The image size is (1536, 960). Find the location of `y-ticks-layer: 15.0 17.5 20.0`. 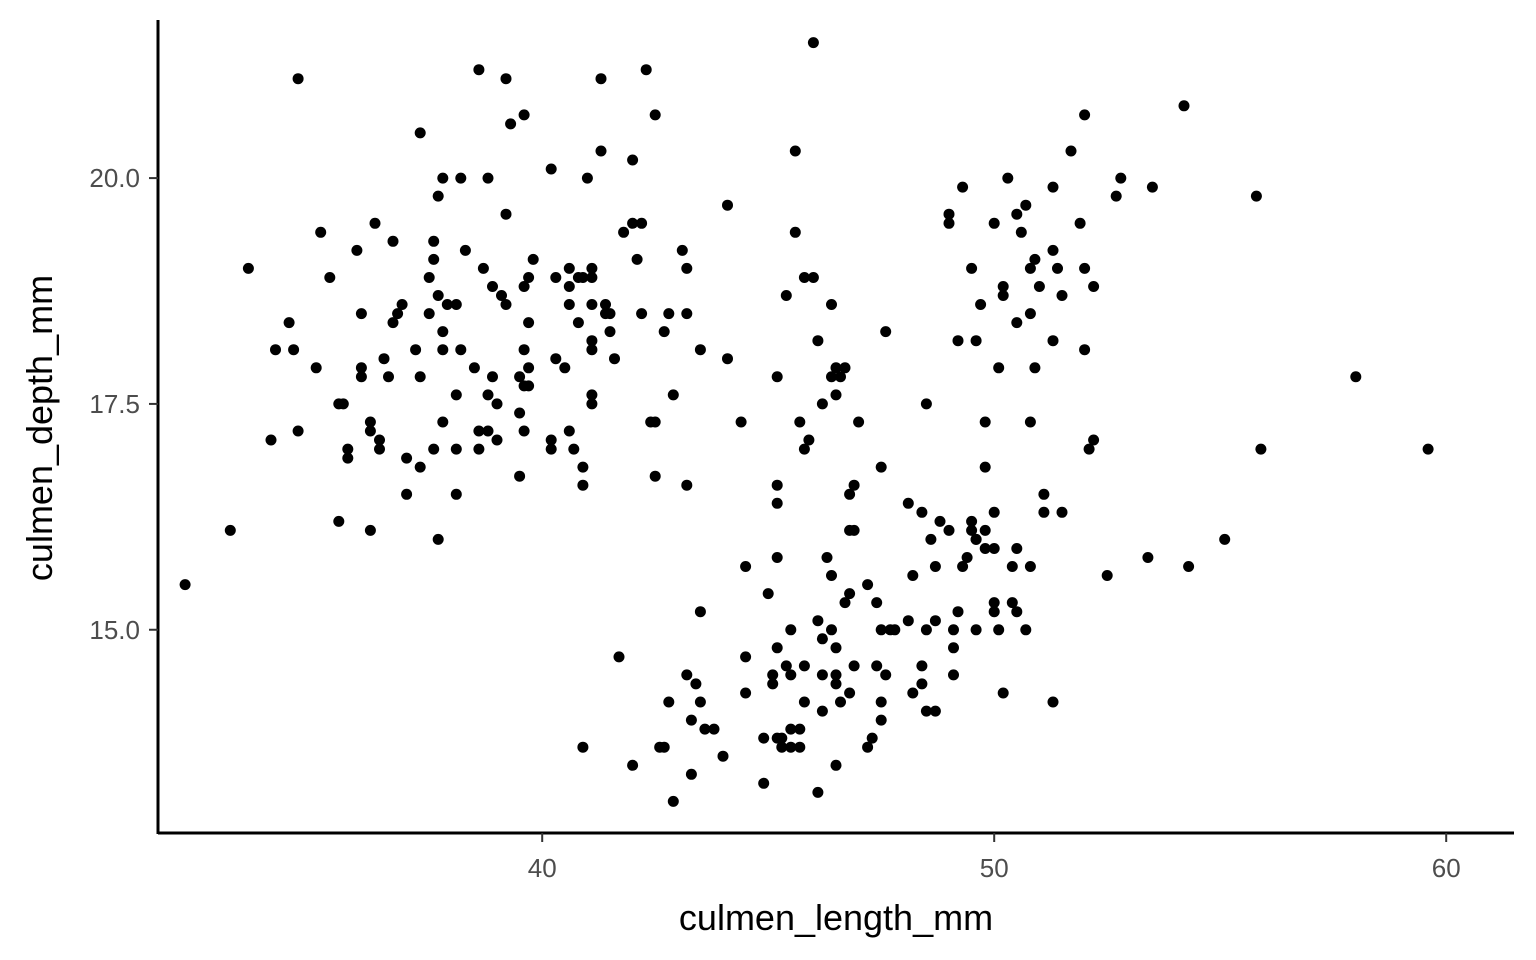

y-ticks-layer: 15.0 17.5 20.0 is located at coordinates (123, 404).